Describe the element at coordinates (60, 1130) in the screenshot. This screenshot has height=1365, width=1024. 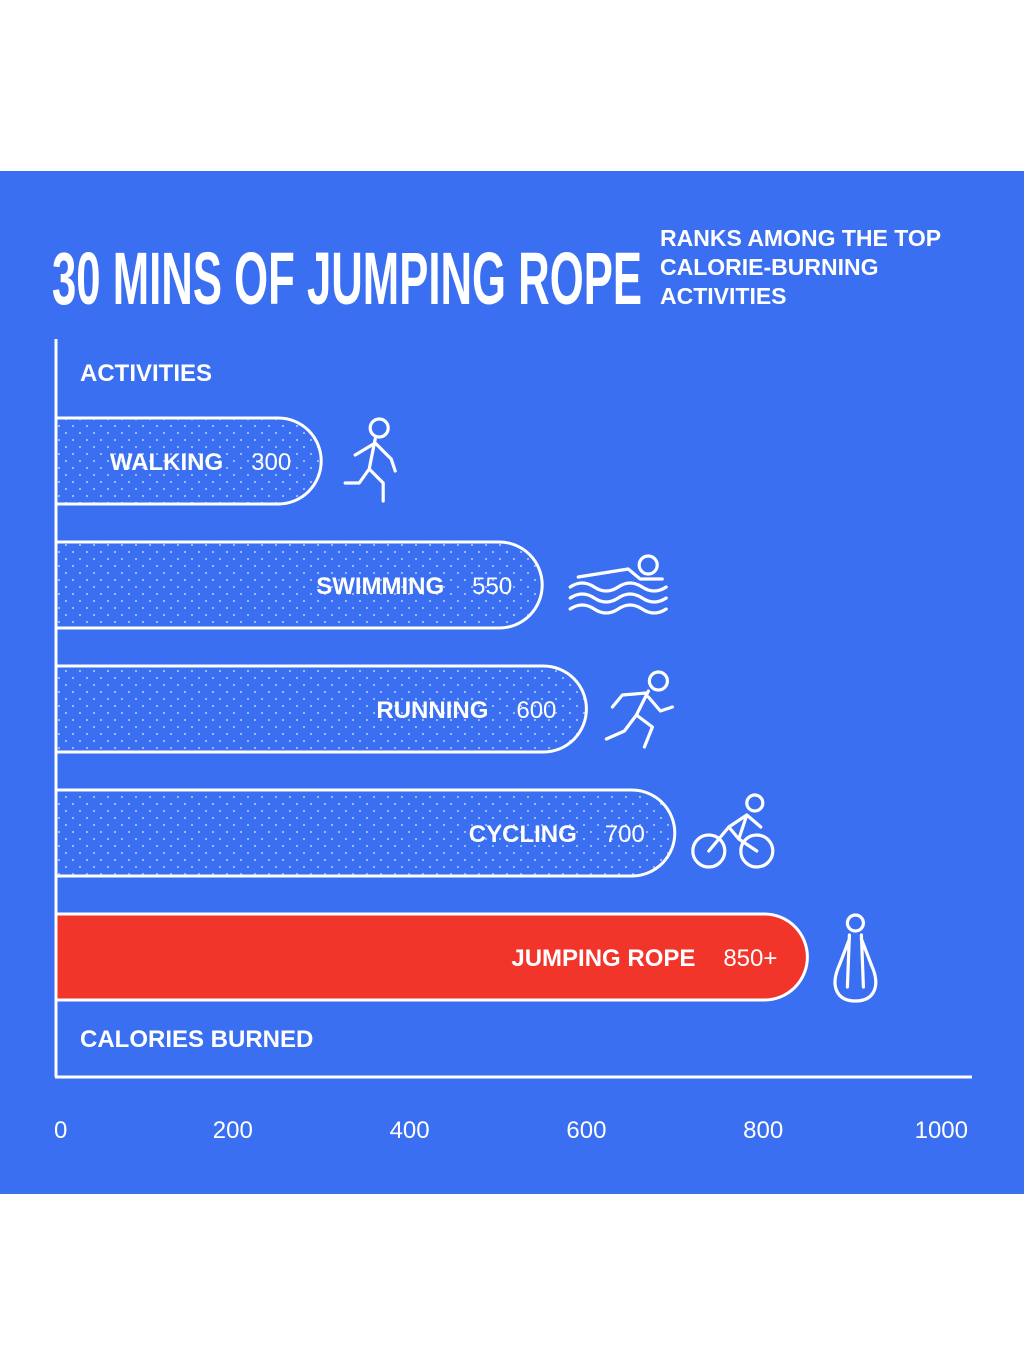
I see `x-tick-label: 0` at that location.